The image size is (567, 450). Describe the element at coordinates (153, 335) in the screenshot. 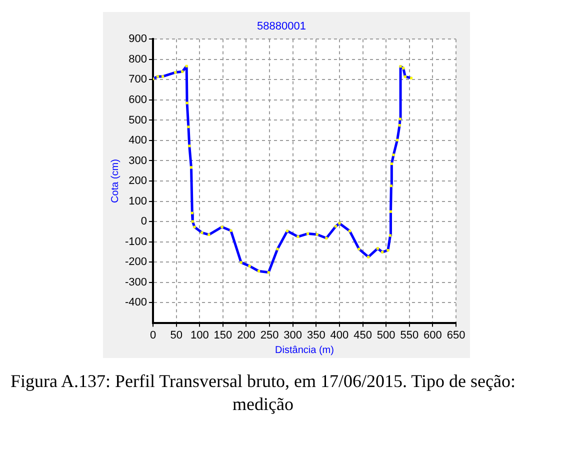

I see `x-tick-label: 0` at that location.